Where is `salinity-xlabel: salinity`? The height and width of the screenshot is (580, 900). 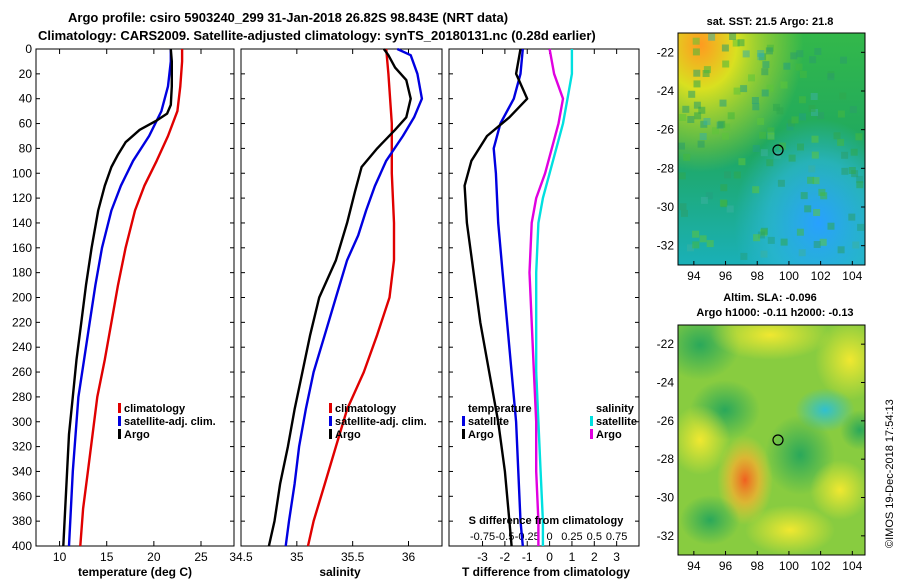 salinity-xlabel: salinity is located at coordinates (340, 572).